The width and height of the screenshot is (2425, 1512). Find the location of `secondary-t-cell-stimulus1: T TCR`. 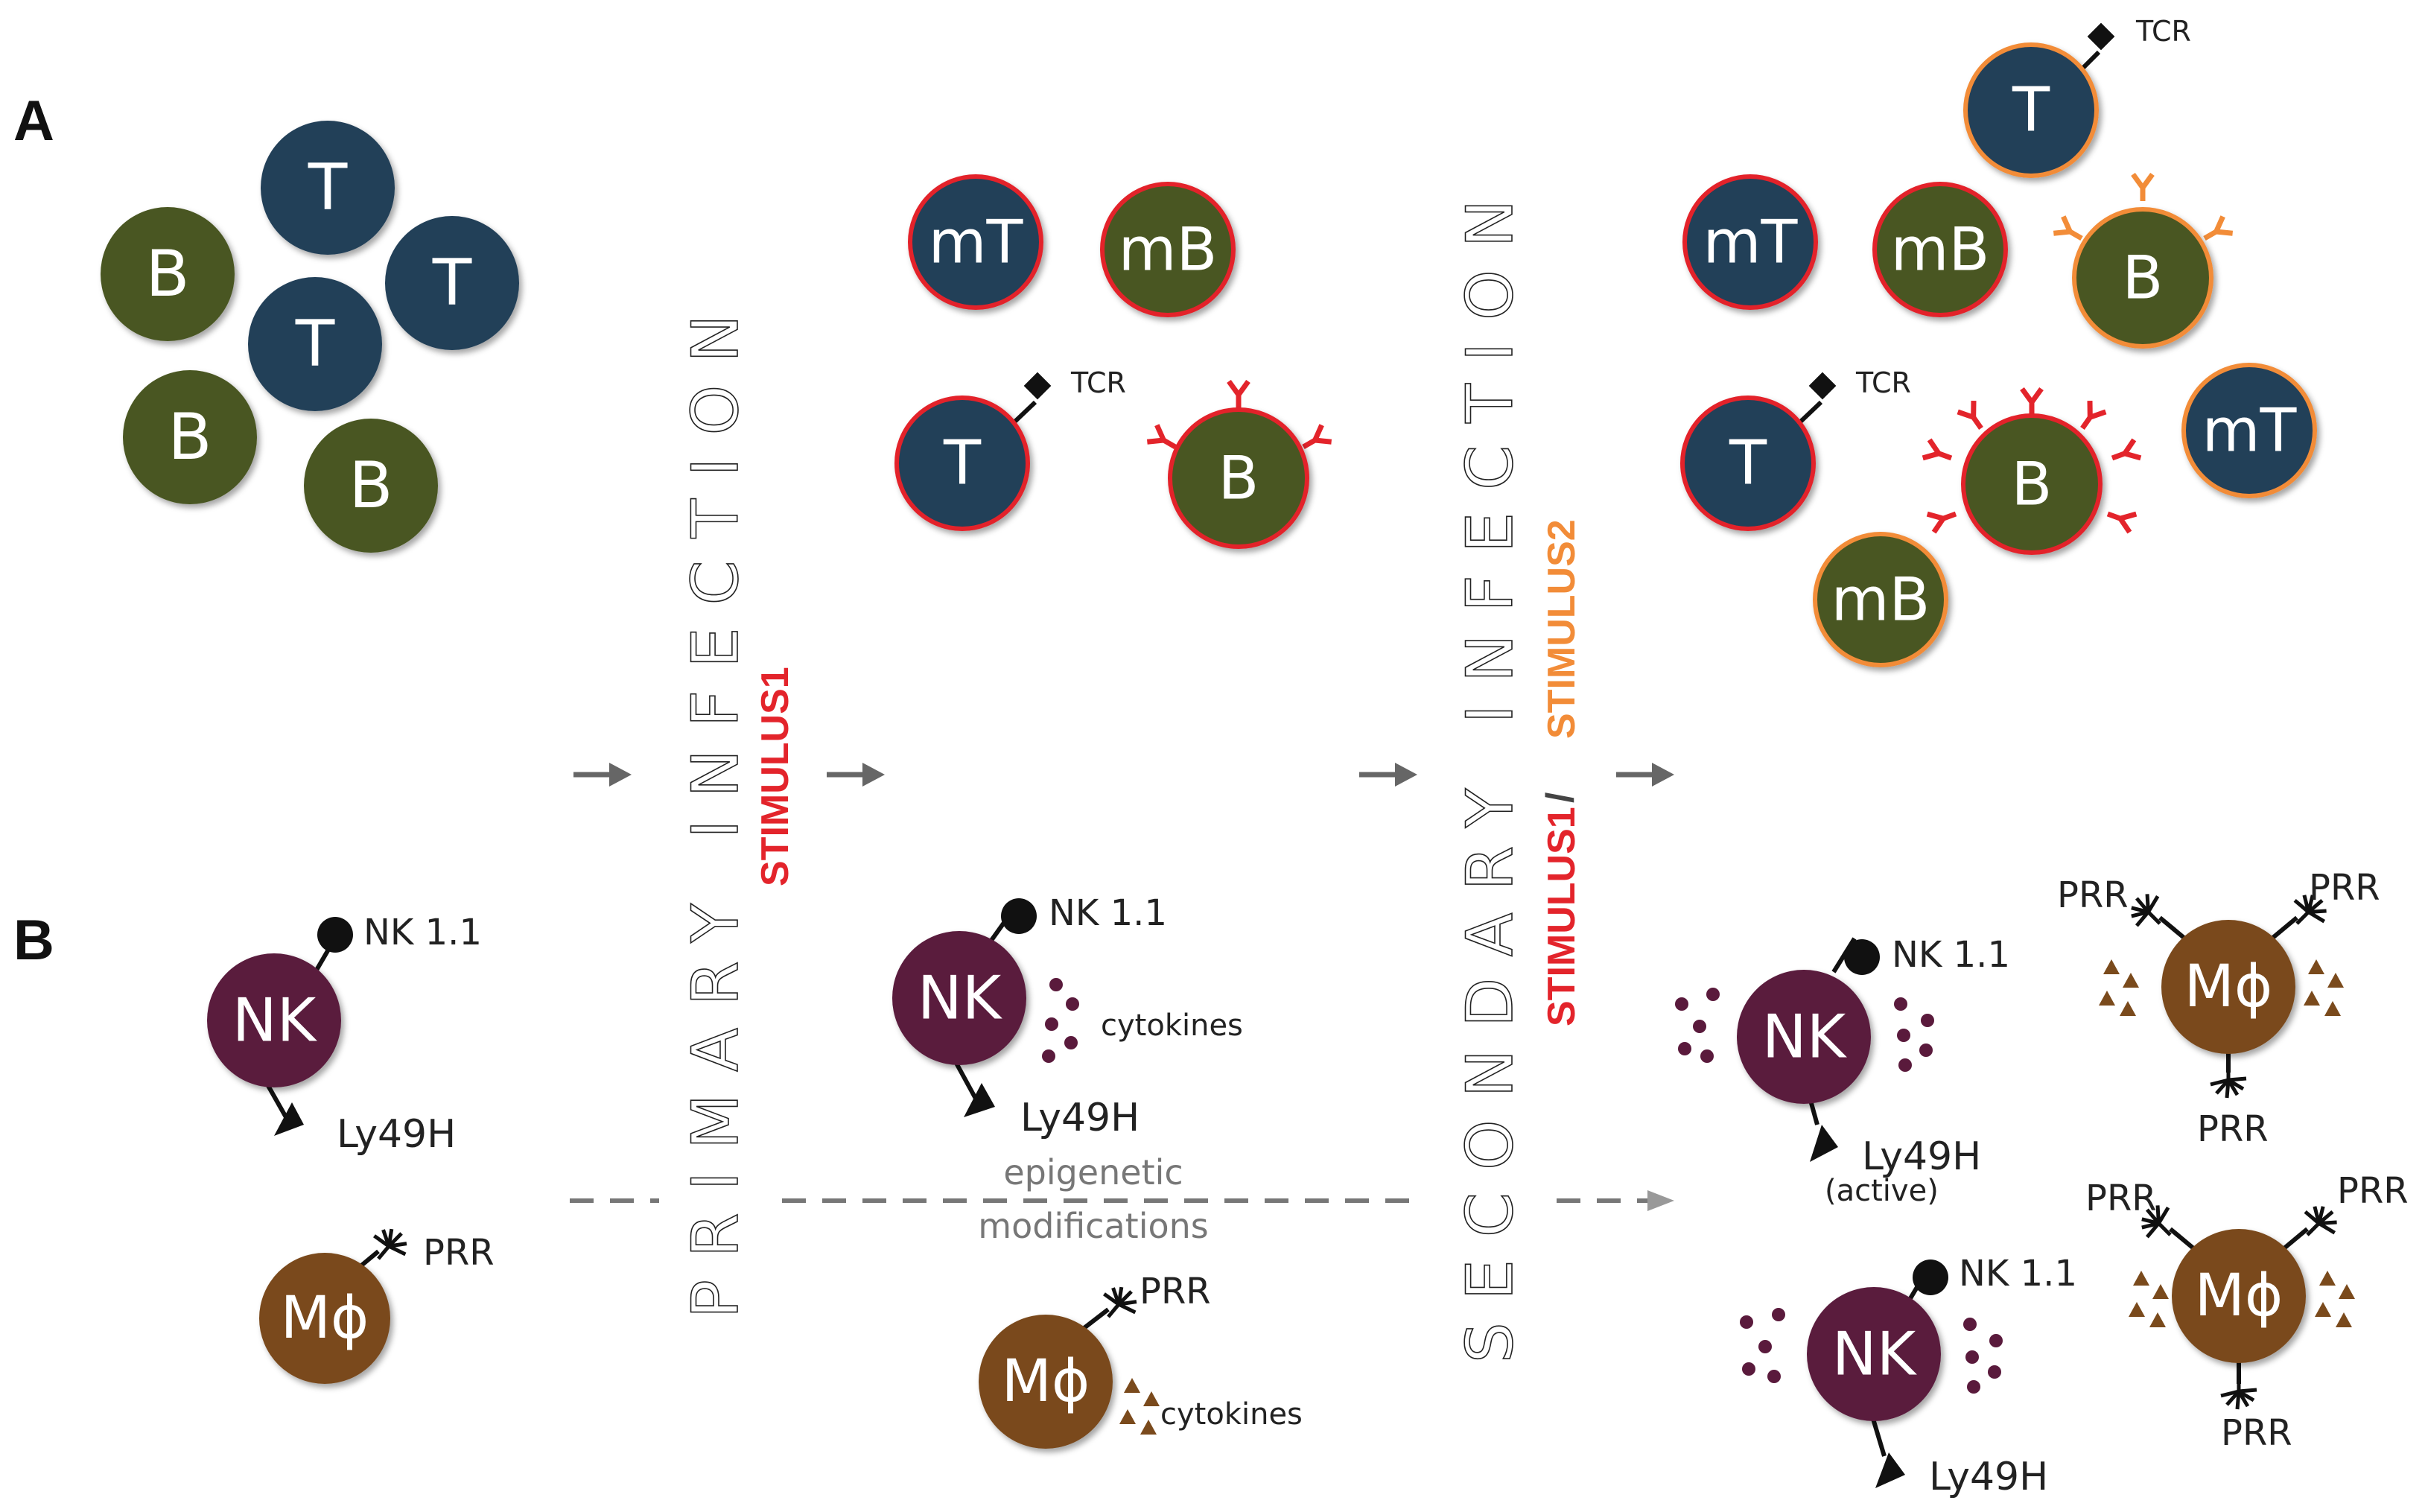

secondary-t-cell-stimulus1: T TCR is located at coordinates (1795, 448).